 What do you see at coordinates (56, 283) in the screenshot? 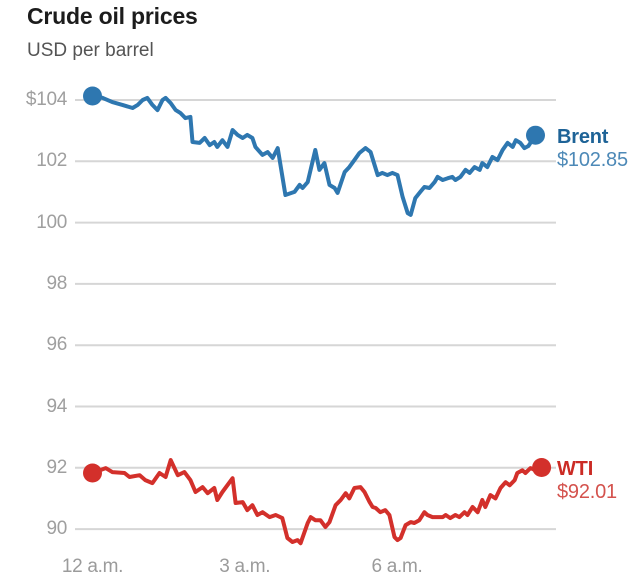
I see `y-tick-label: 98` at bounding box center [56, 283].